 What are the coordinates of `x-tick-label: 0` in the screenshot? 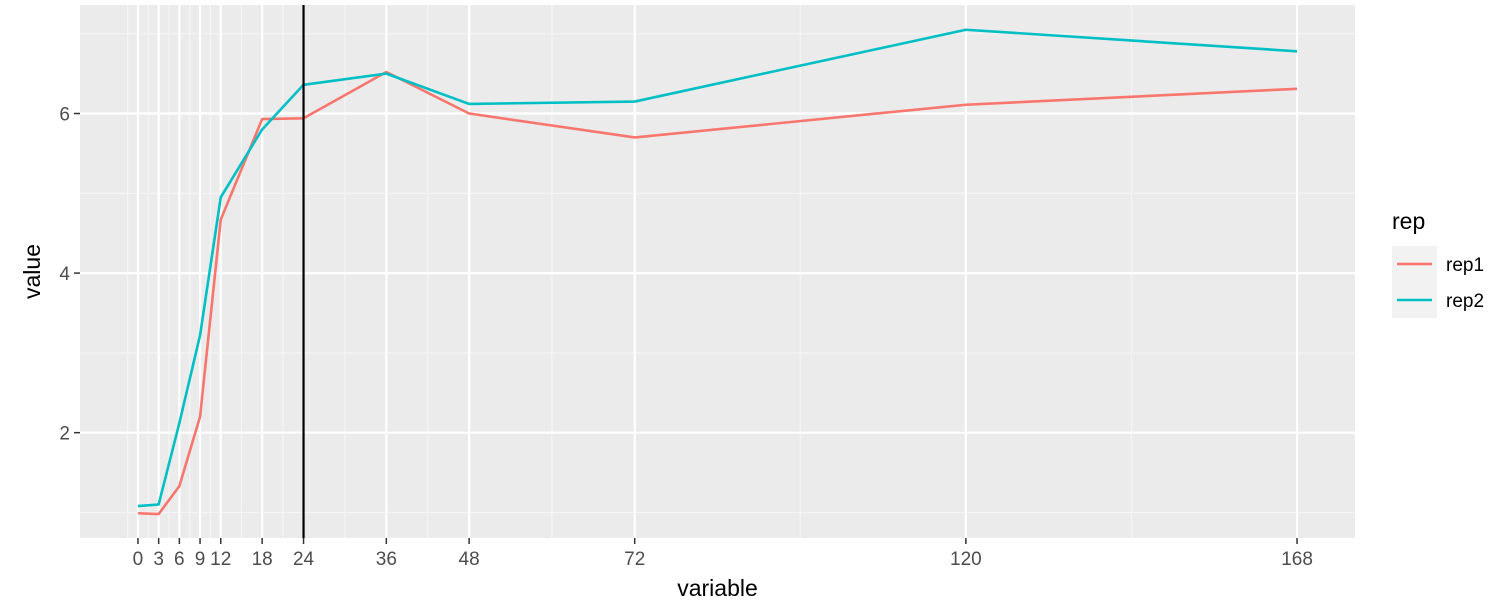 It's located at (138, 559).